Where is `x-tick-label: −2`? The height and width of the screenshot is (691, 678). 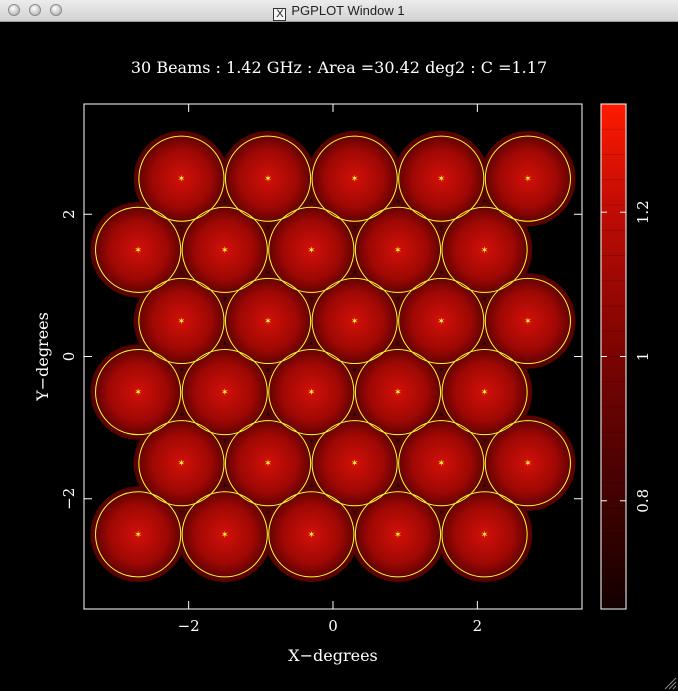 x-tick-label: −2 is located at coordinates (189, 626).